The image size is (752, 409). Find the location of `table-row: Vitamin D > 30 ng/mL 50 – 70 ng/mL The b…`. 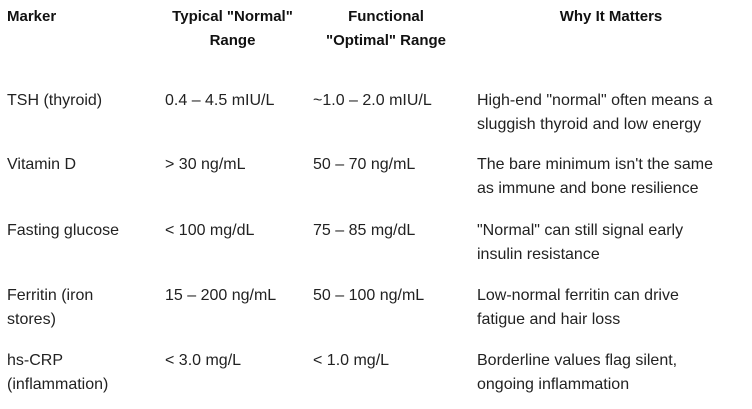

table-row: Vitamin D > 30 ng/mL 50 – 70 ng/mL The b… is located at coordinates (376, 181).